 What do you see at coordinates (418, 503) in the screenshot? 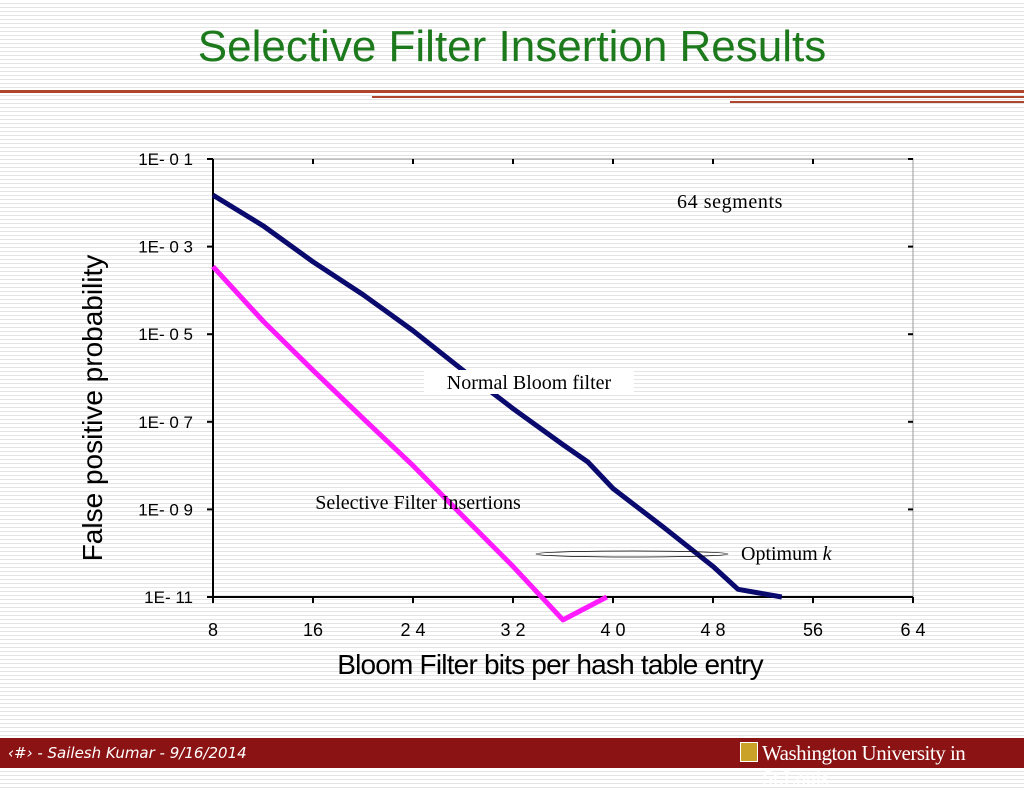
I see `annotation-selective-filter-insertions: Selective Filter Insertions` at bounding box center [418, 503].